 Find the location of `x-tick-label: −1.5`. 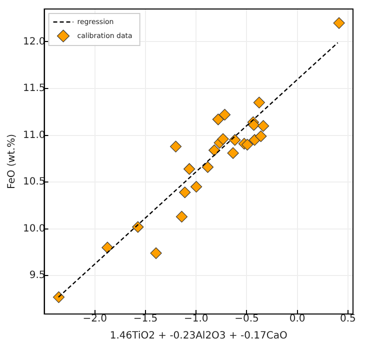

x-tick-label: −1.5 is located at coordinates (145, 319).